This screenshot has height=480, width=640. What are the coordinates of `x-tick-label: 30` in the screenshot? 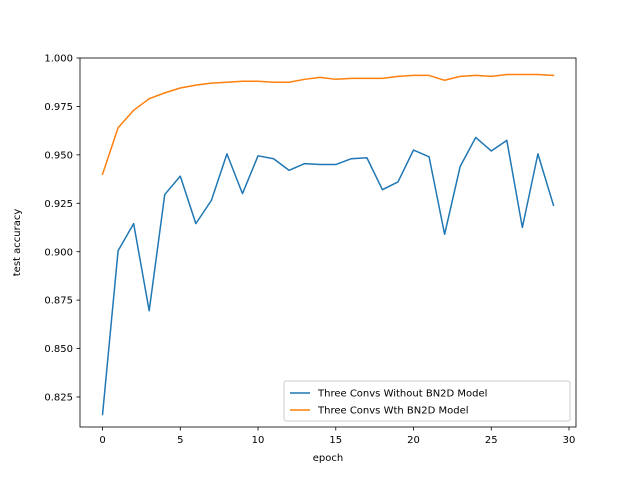 It's located at (569, 440).